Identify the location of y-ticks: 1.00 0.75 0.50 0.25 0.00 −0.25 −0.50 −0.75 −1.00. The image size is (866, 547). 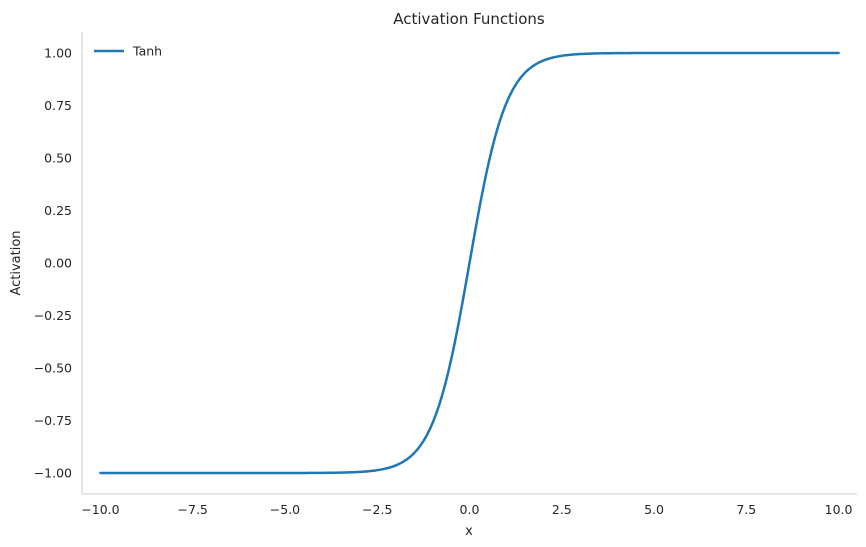
(53, 263).